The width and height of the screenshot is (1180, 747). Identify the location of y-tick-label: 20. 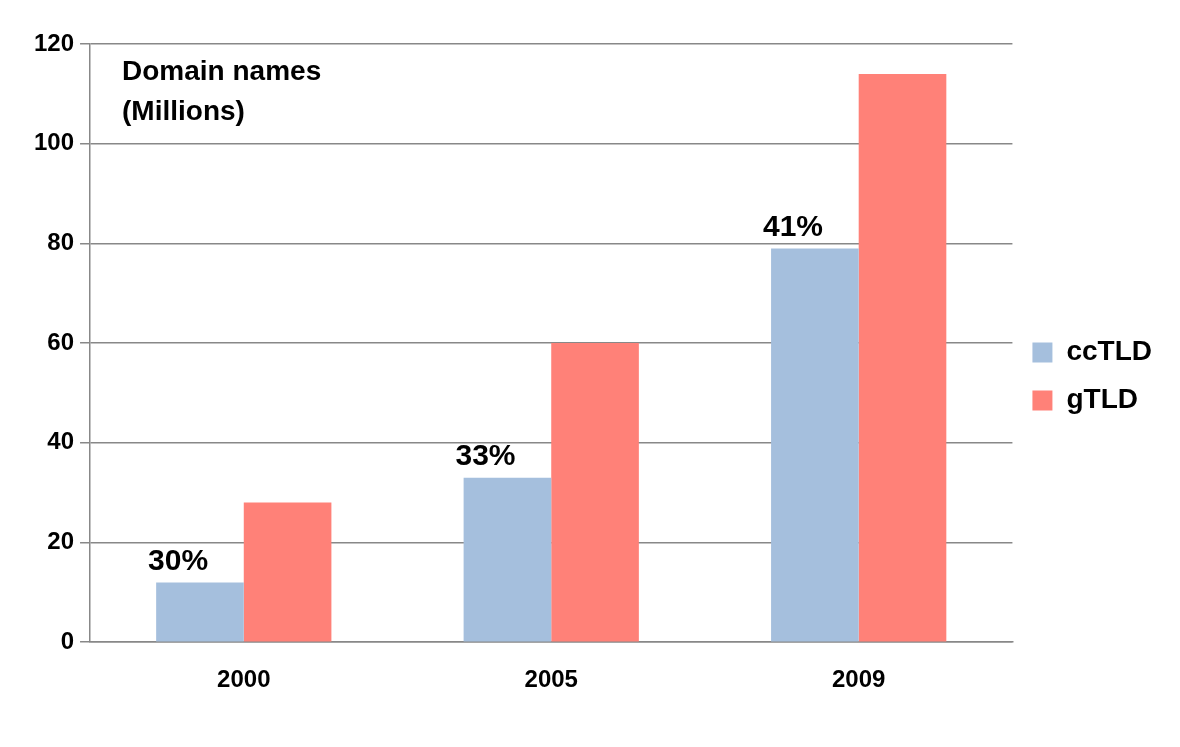
(61, 541).